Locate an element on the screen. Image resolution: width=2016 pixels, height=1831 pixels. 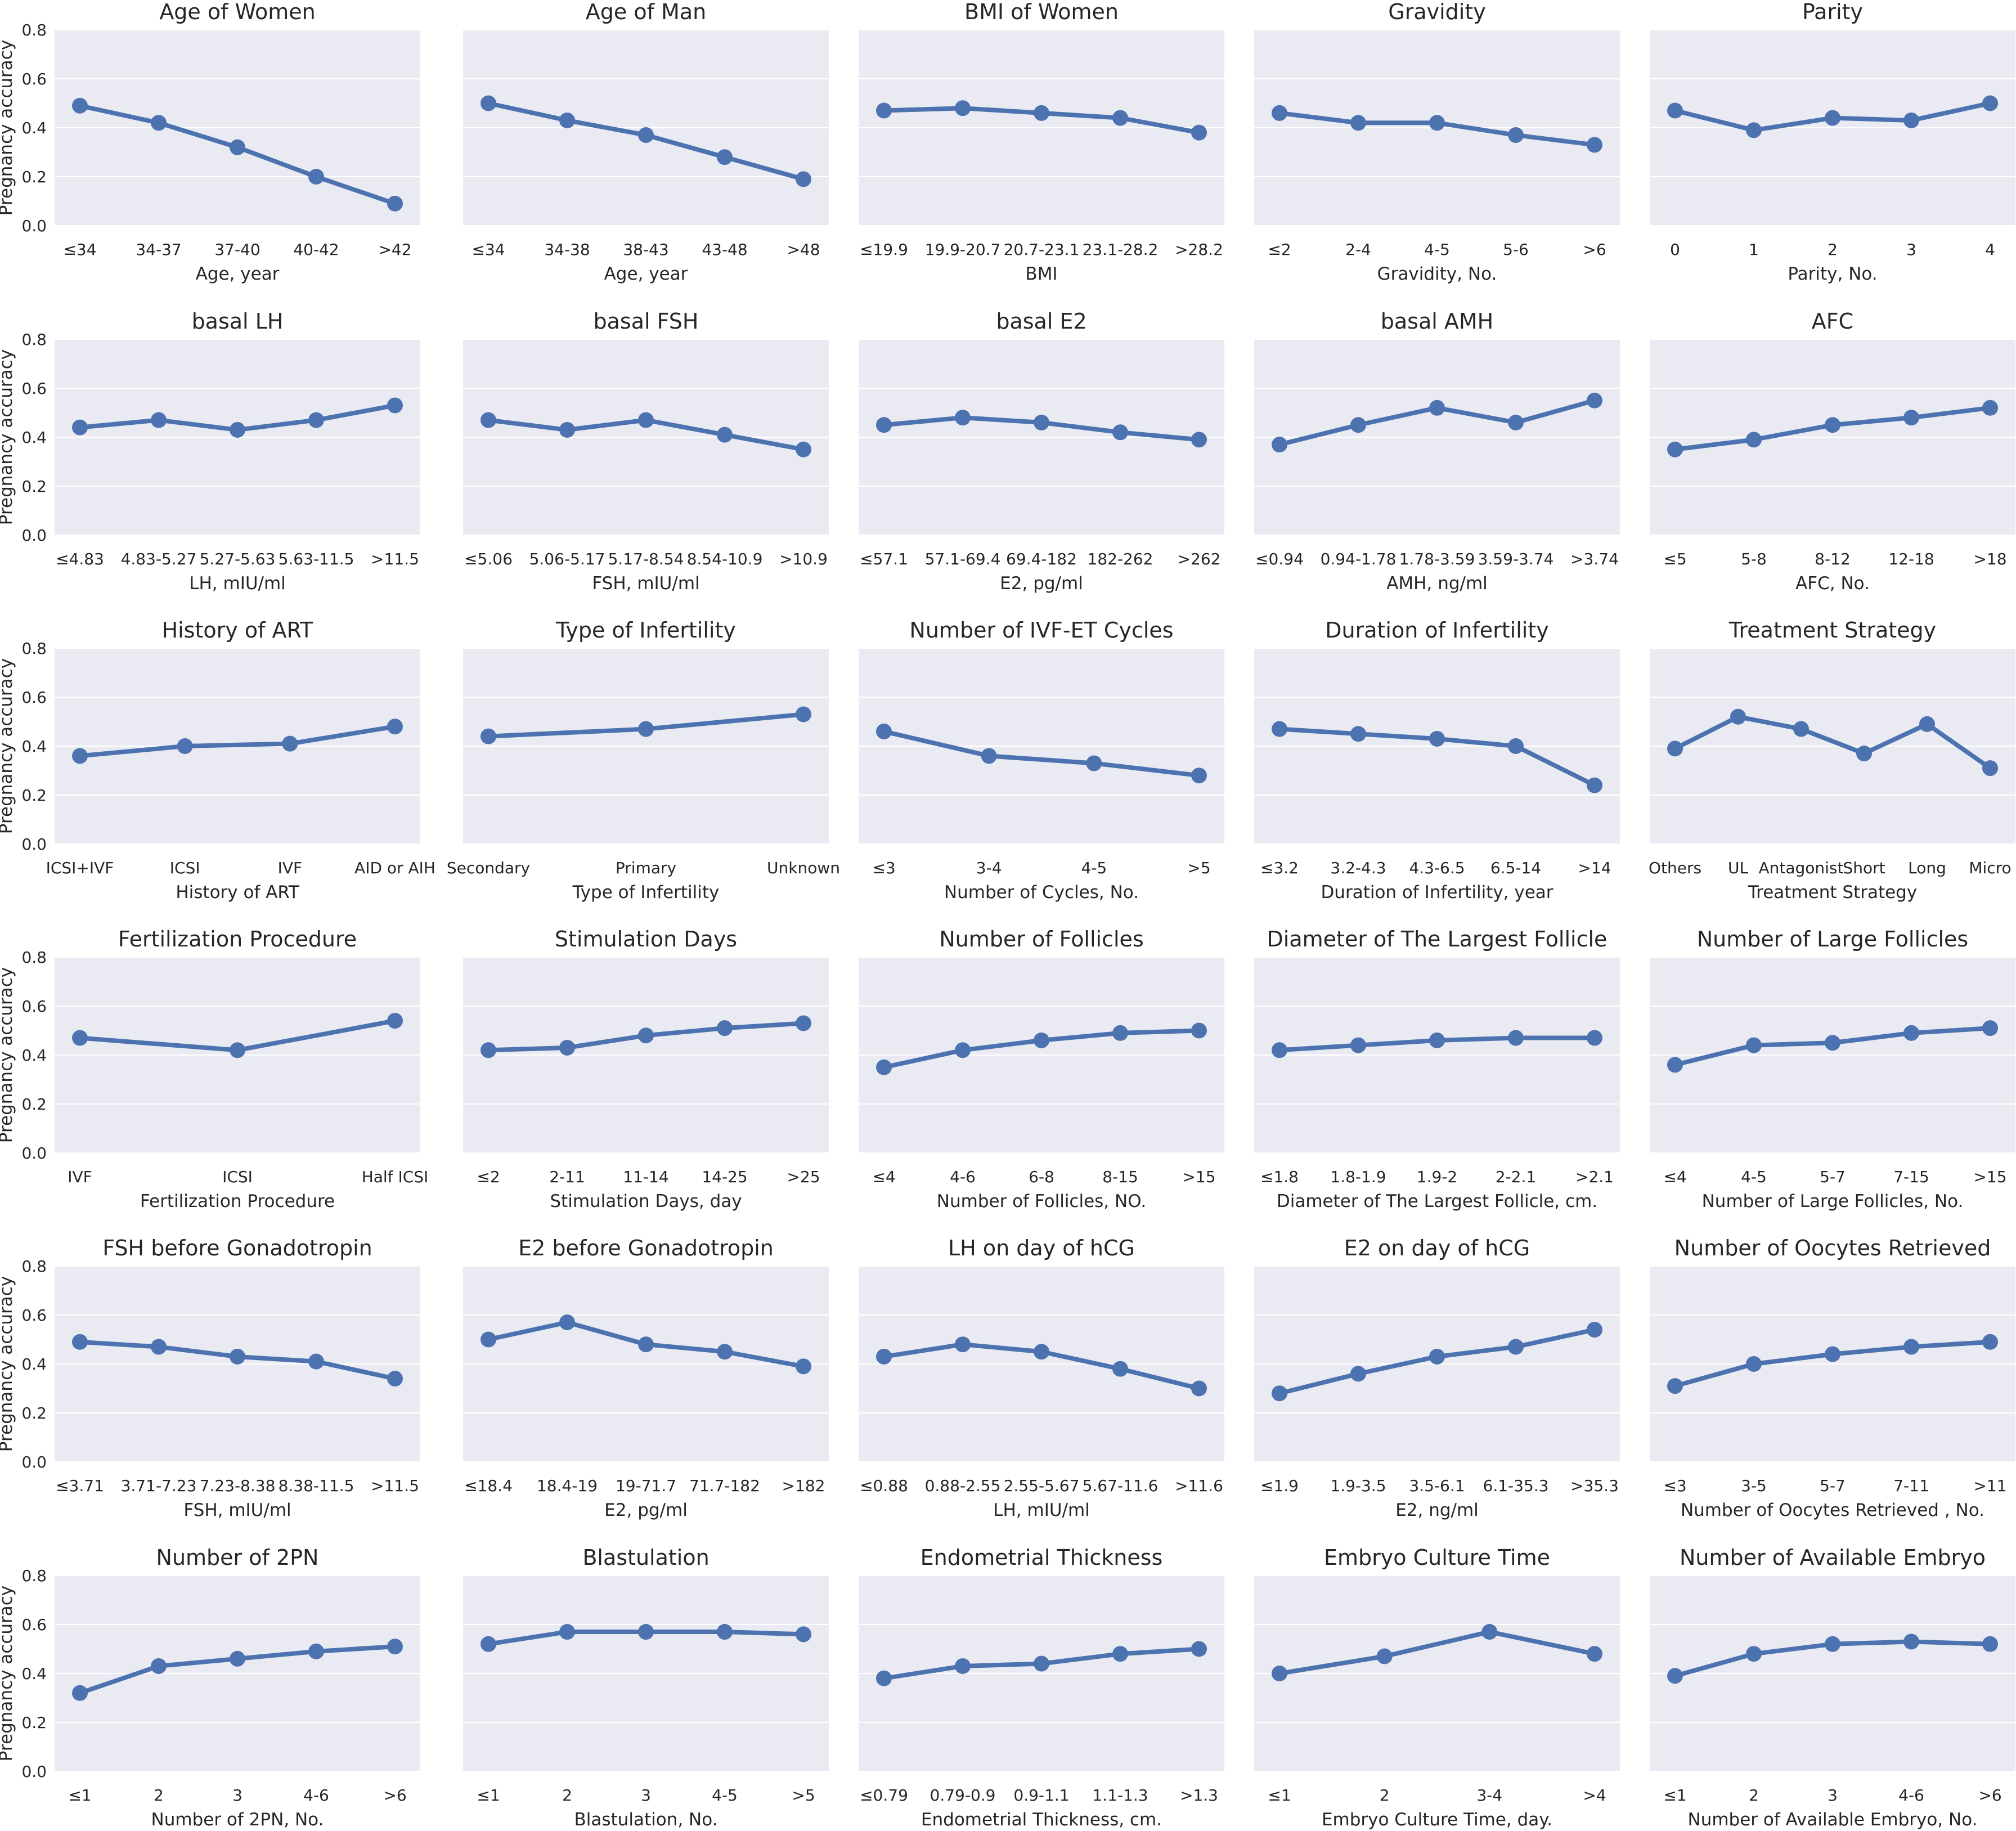
x-axis-label: History of ART is located at coordinates (237, 892).